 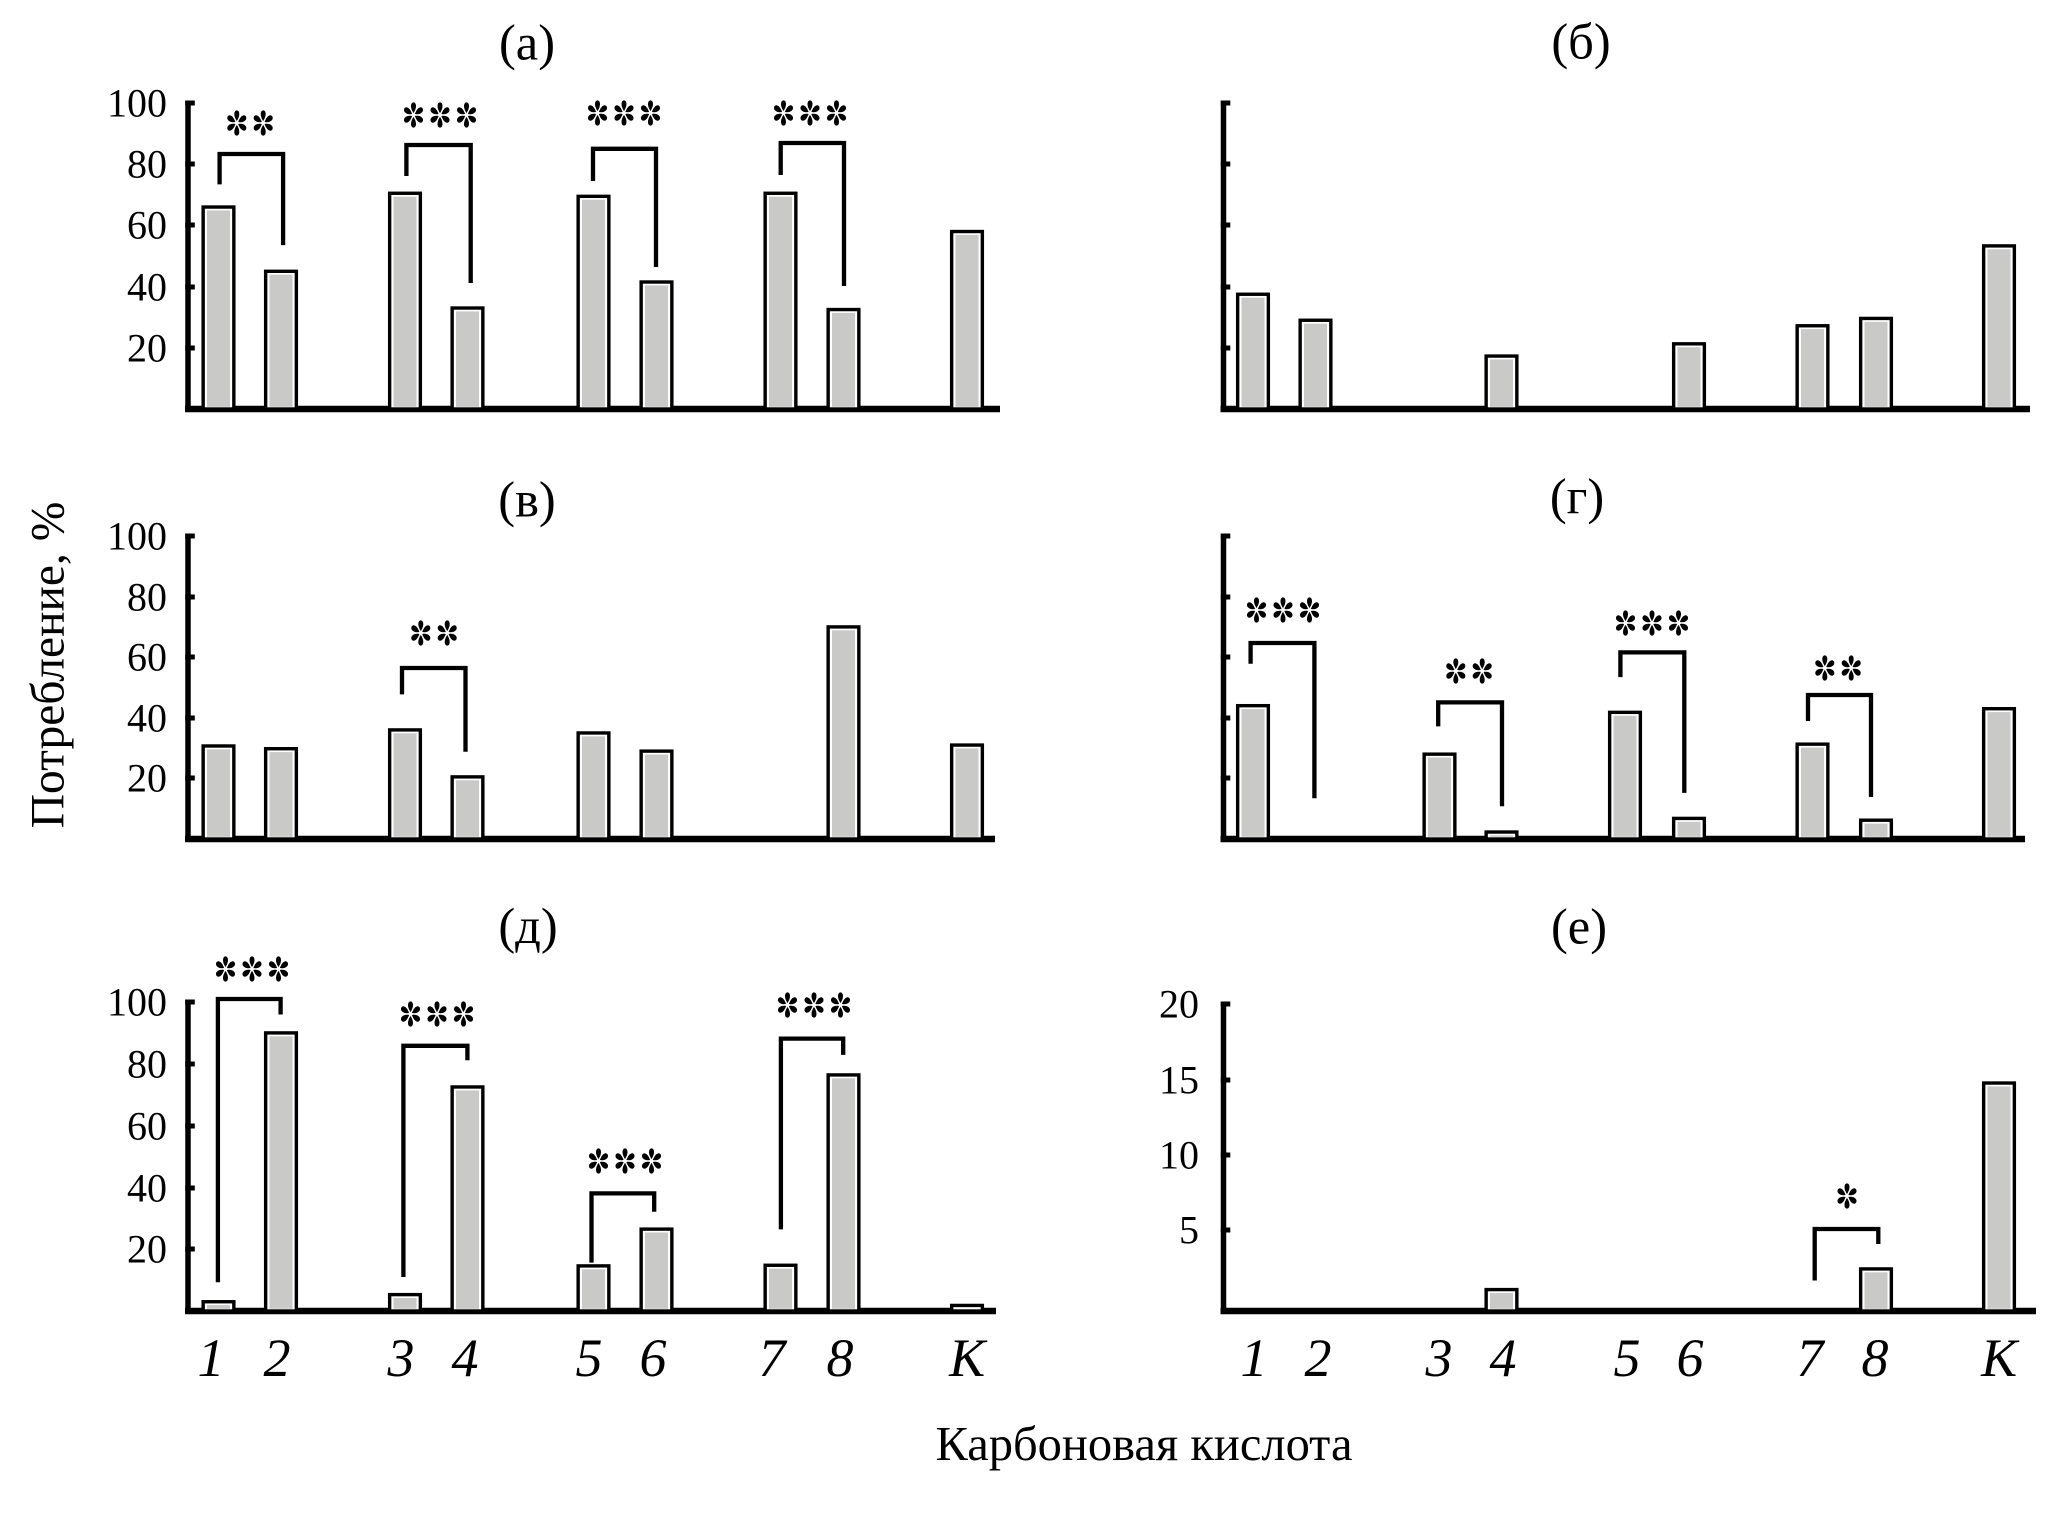 What do you see at coordinates (1577, 497) in the screenshot?
I see `svg-text: (г)` at bounding box center [1577, 497].